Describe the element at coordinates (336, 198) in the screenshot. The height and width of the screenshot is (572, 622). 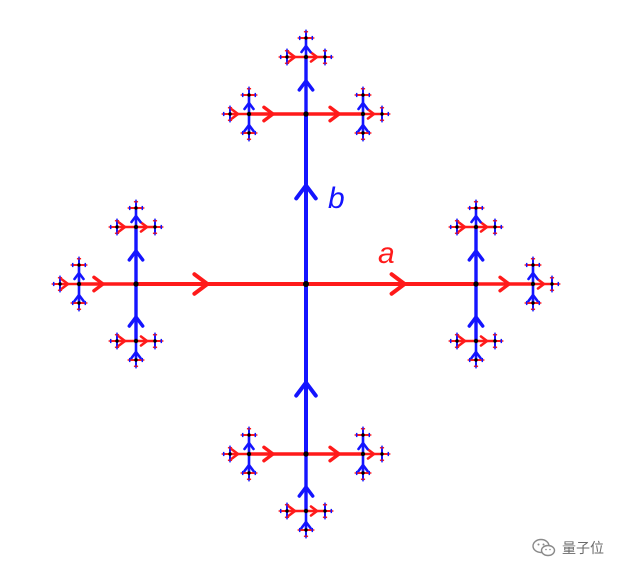
I see `generator-b-label: b` at that location.